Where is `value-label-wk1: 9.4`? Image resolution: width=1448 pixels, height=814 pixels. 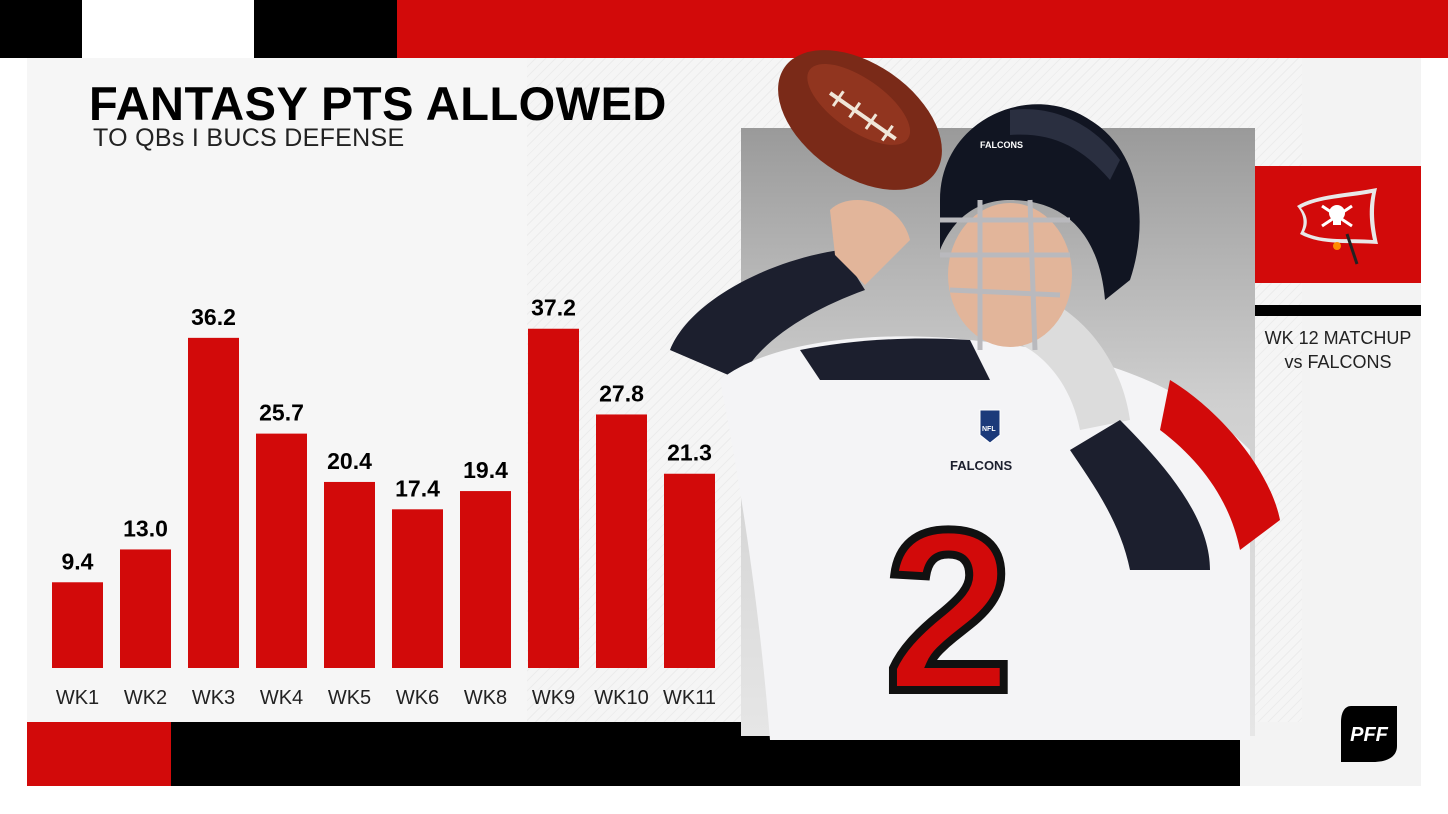
value-label-wk1: 9.4 is located at coordinates (78, 561).